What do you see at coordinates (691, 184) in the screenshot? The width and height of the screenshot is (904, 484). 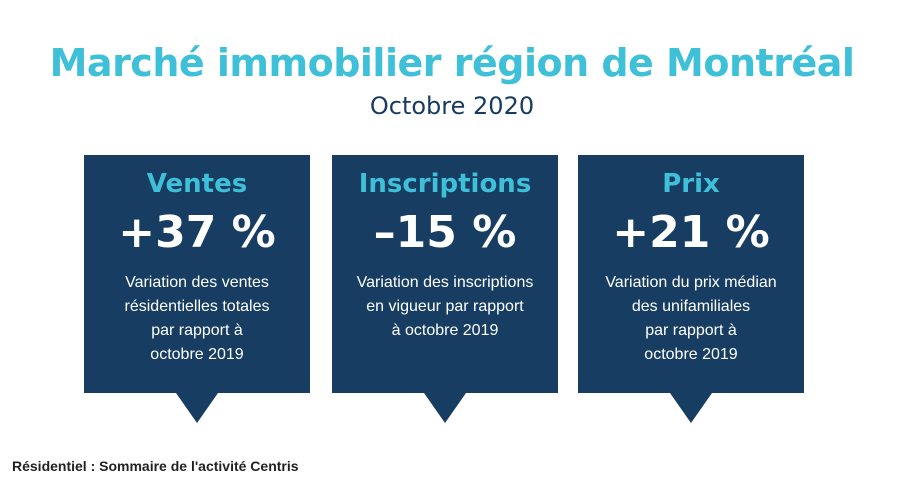 I see `card-label: Prix` at bounding box center [691, 184].